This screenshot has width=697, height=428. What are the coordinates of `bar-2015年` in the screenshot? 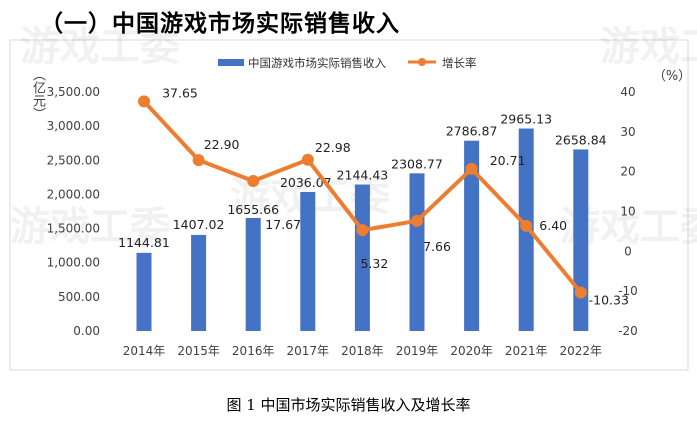 It's located at (199, 282).